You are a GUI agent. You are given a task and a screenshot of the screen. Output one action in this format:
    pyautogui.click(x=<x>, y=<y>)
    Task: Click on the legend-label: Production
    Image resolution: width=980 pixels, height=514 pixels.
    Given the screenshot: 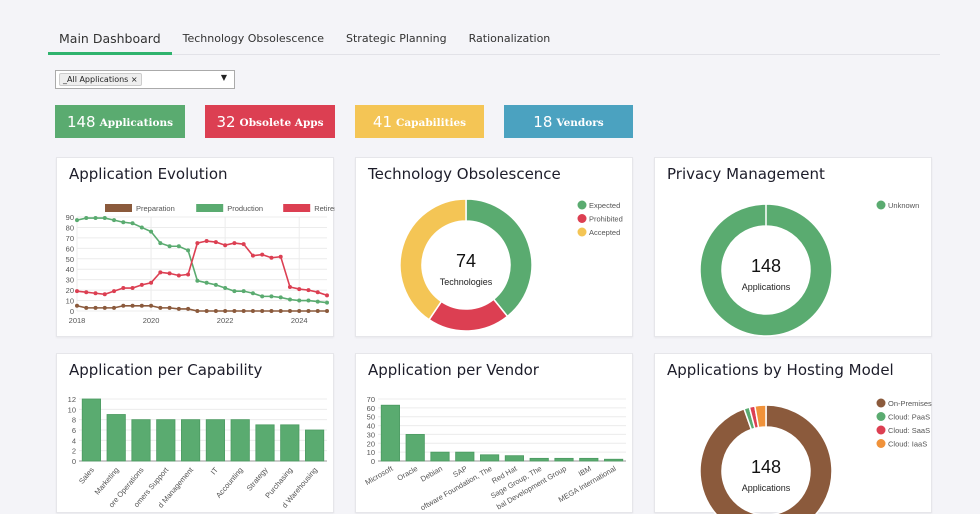 What is the action you would take?
    pyautogui.click(x=245, y=208)
    